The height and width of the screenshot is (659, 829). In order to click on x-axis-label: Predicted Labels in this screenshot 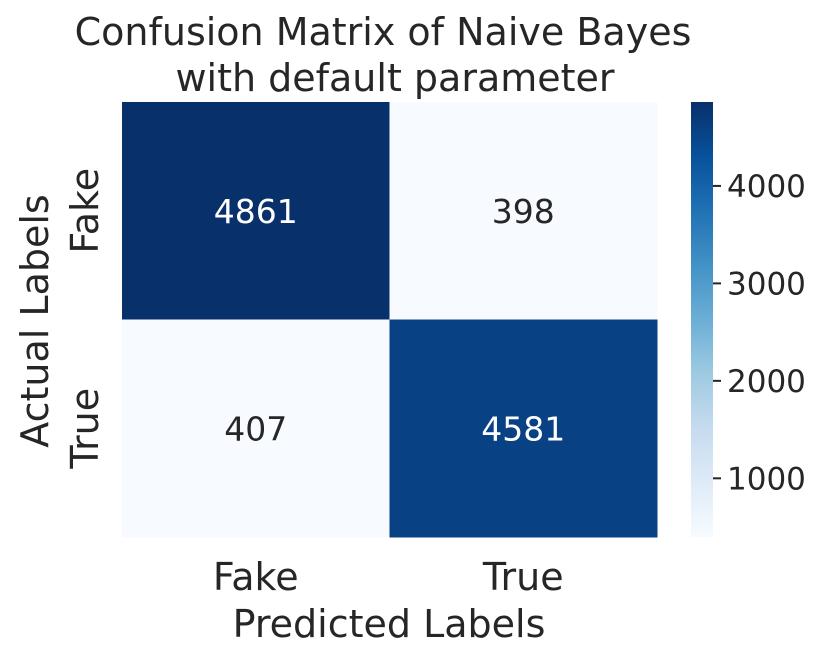, I will do `click(389, 624)`.